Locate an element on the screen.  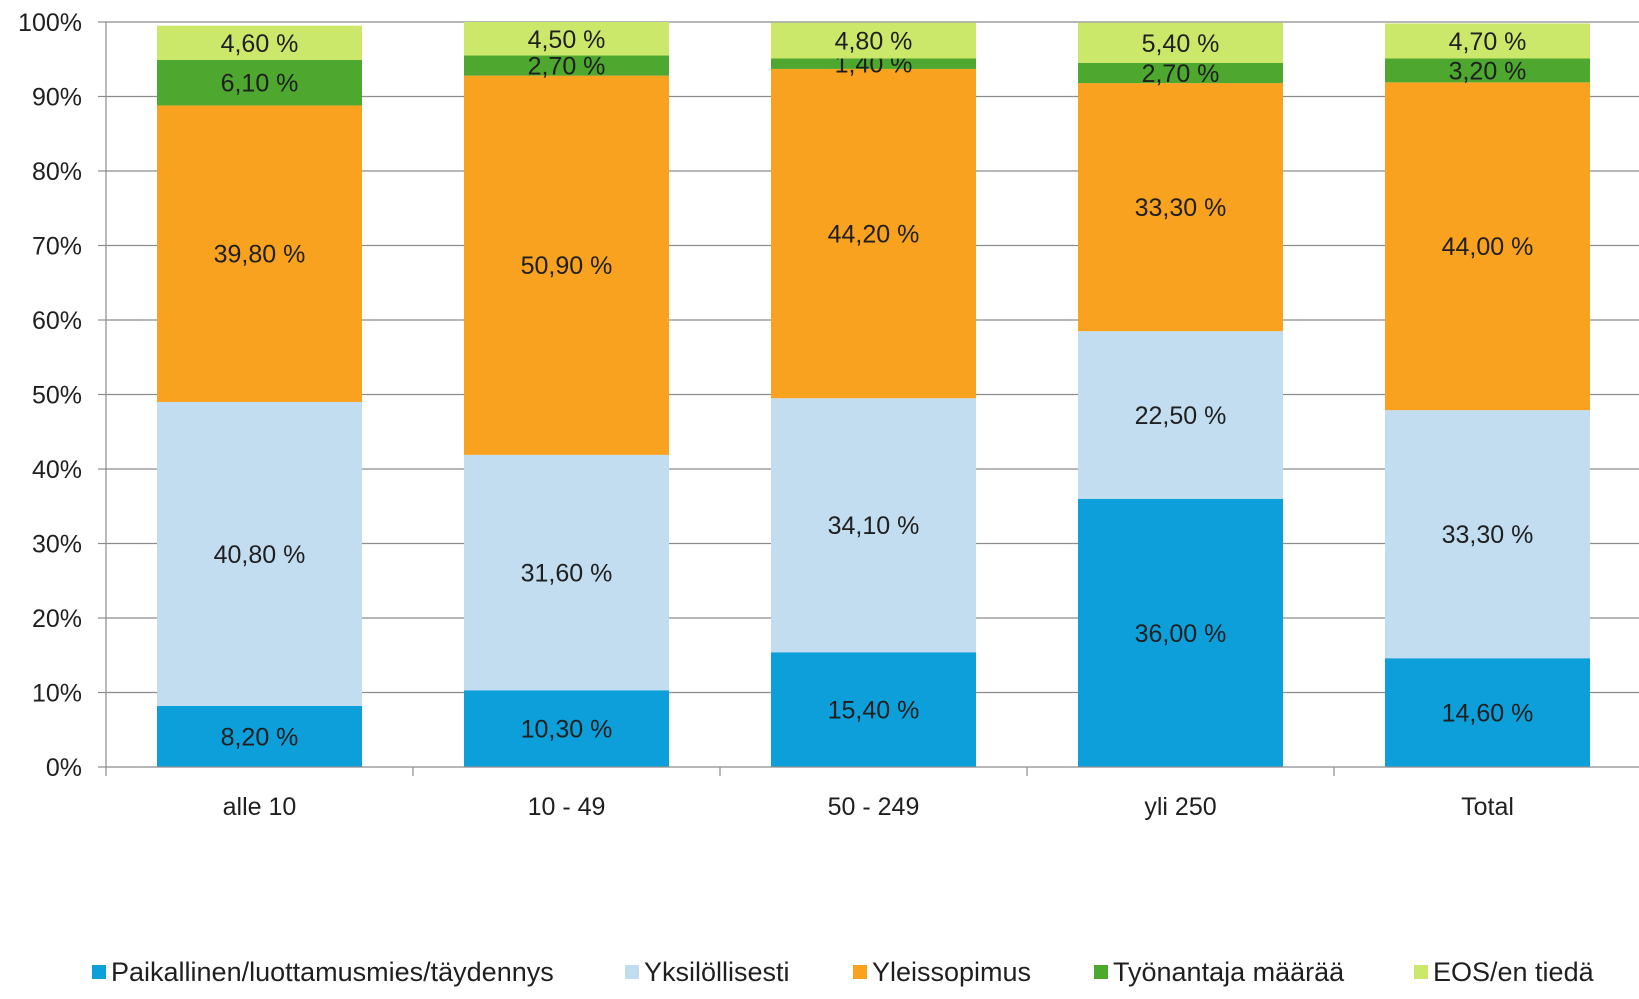
data-label: 44,00 % is located at coordinates (1488, 247).